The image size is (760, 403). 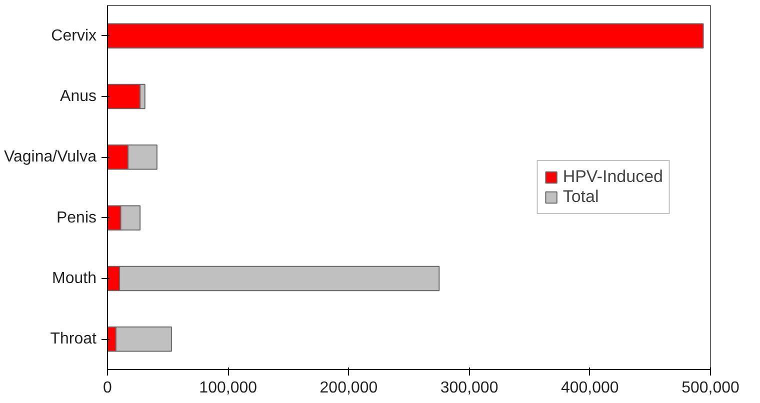 What do you see at coordinates (78, 96) in the screenshot?
I see `y-tick-label: Anus` at bounding box center [78, 96].